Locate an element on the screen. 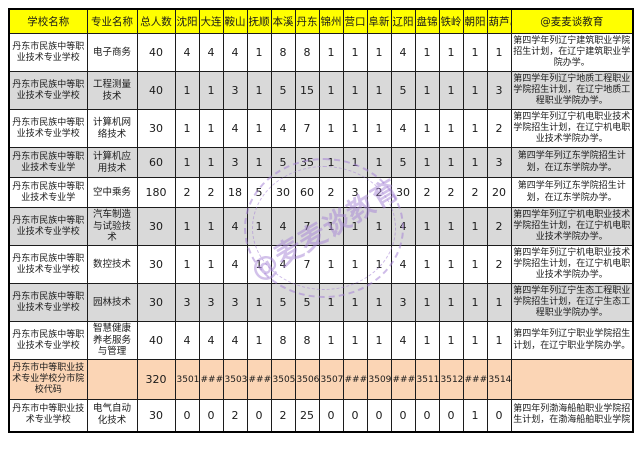 This screenshot has height=453, width=640. column-header-city-2: 鞍山 is located at coordinates (235, 21).